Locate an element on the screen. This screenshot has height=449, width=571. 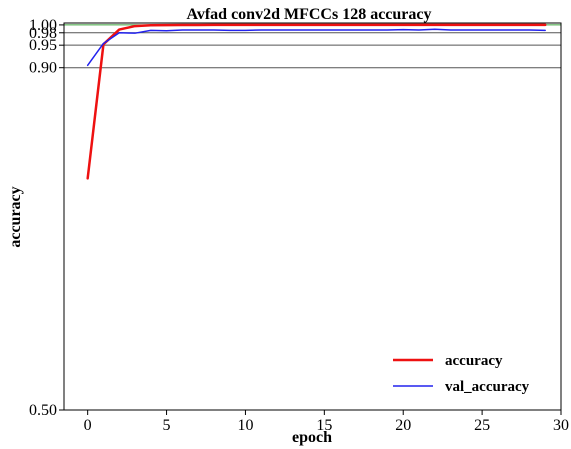
y-tick-label: 0.98 is located at coordinates (43, 33).